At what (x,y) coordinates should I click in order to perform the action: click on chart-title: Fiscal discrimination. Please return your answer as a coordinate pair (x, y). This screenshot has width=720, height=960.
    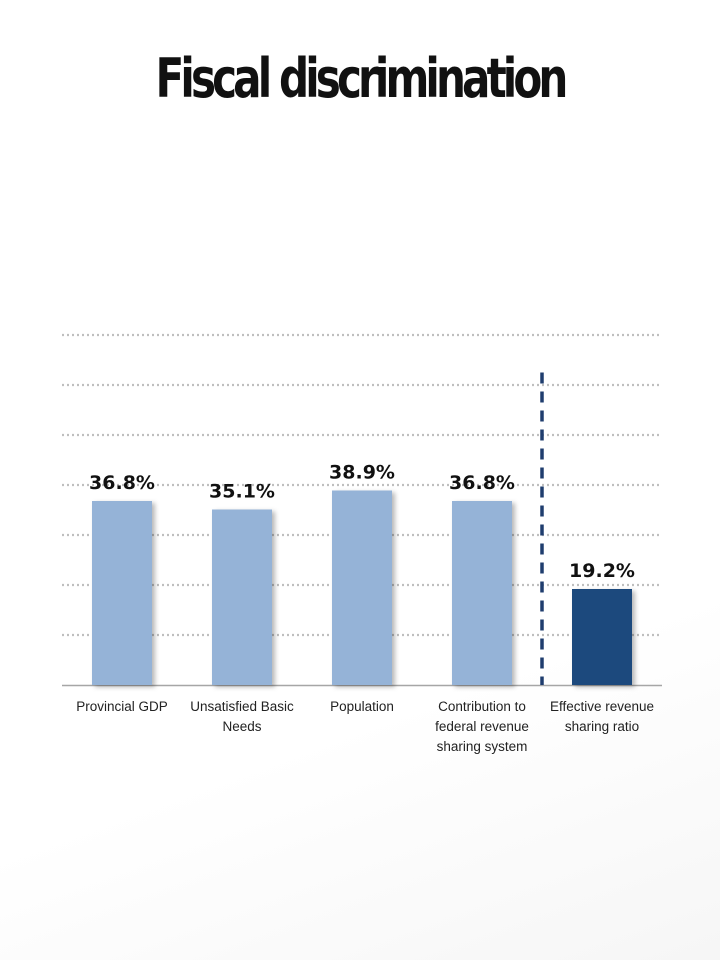
    Looking at the image, I should click on (362, 78).